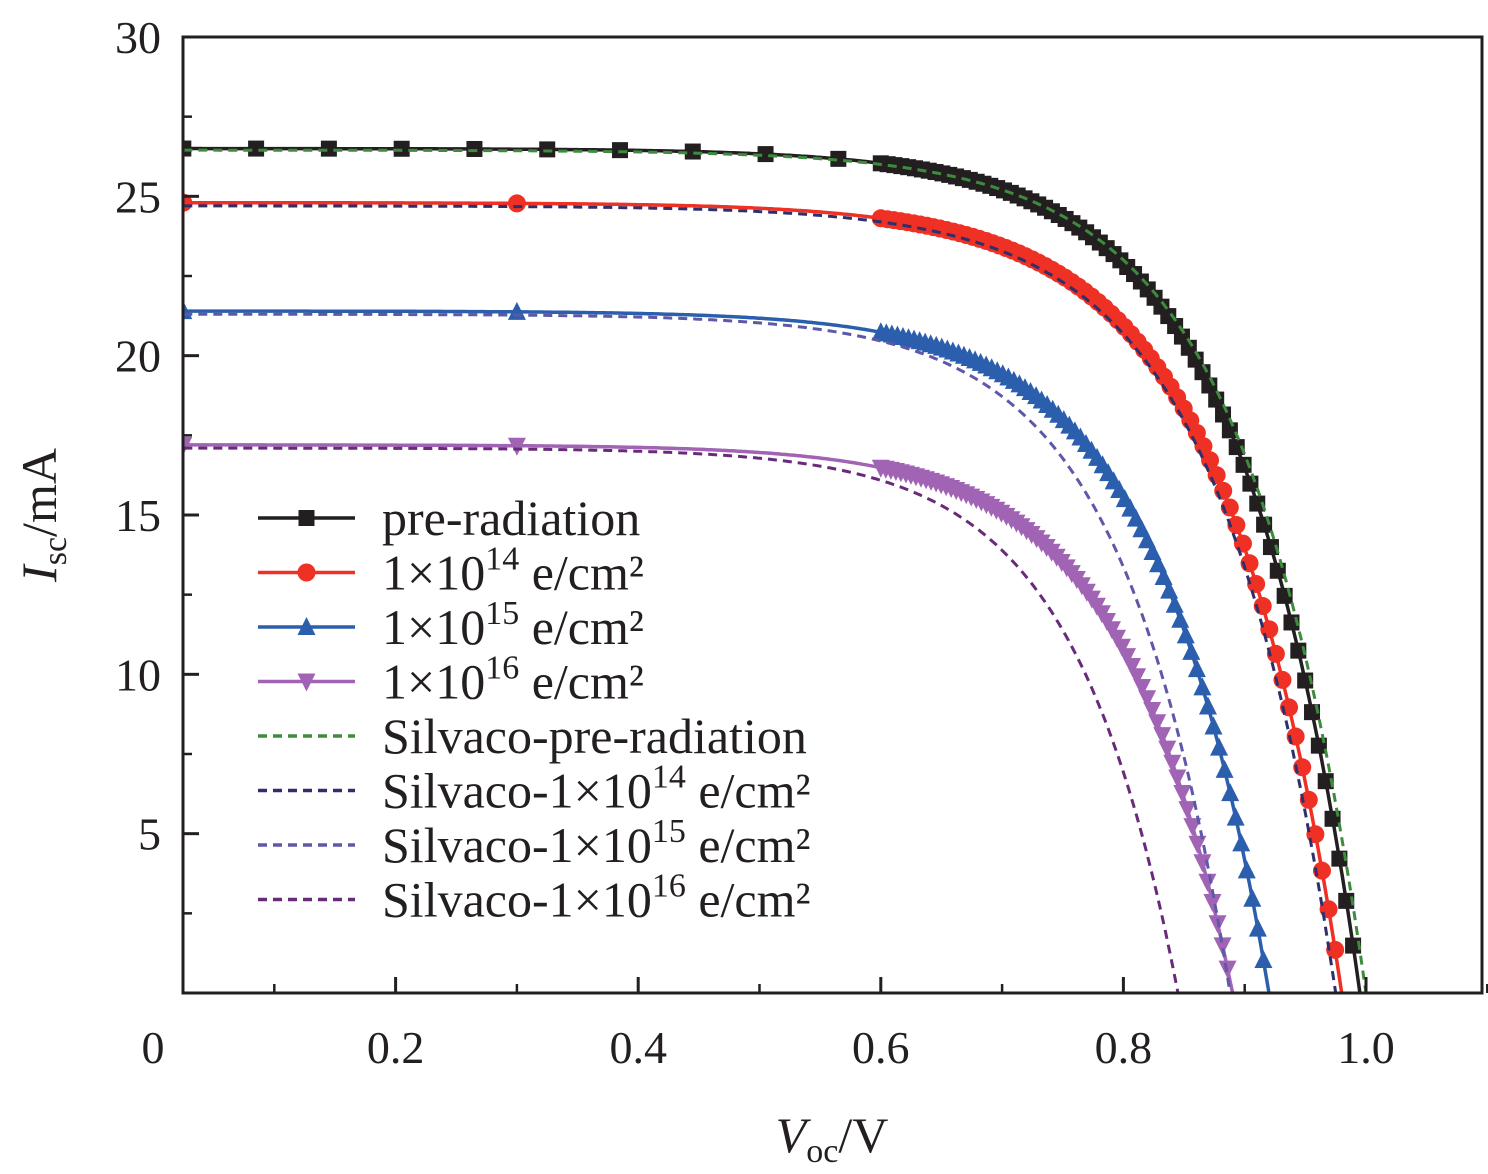 This screenshot has height=1174, width=1488. Describe the element at coordinates (42, 515) in the screenshot. I see `y-axis-title: Isc/mA` at that location.